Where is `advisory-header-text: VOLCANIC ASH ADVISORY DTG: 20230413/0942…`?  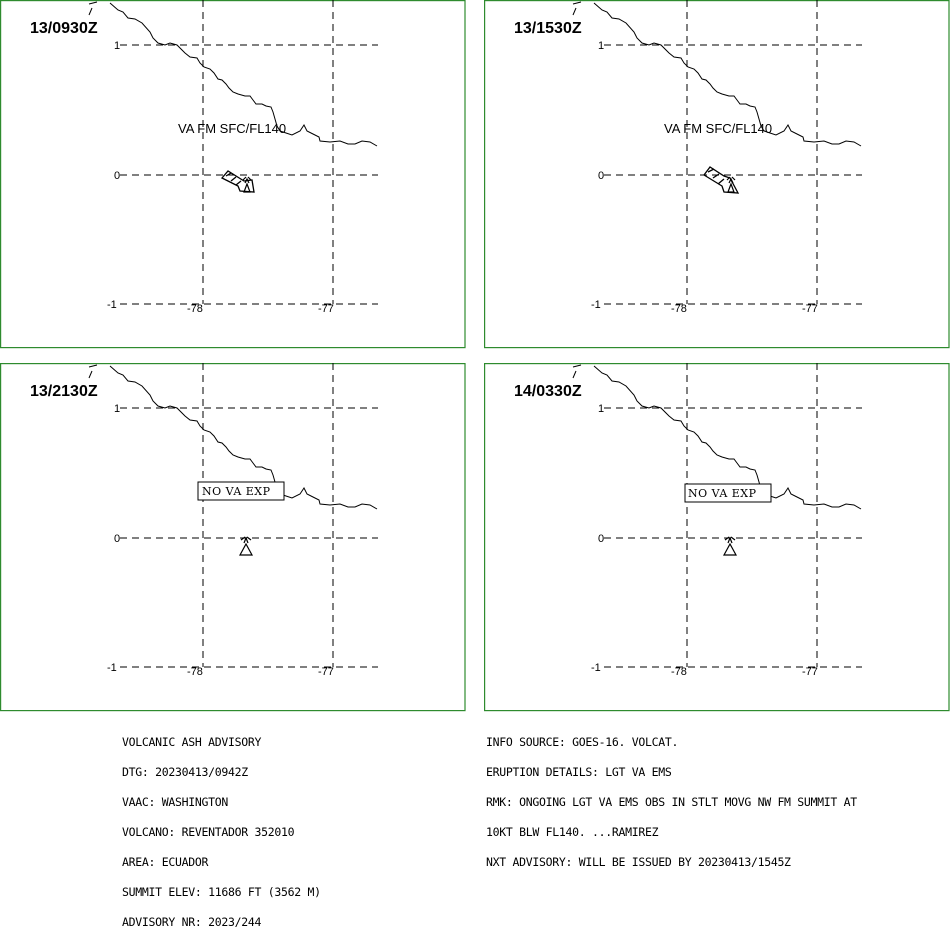
advisory-header-text: VOLCANIC ASH ADVISORY DTG: 20230413/0942… is located at coordinates (221, 827).